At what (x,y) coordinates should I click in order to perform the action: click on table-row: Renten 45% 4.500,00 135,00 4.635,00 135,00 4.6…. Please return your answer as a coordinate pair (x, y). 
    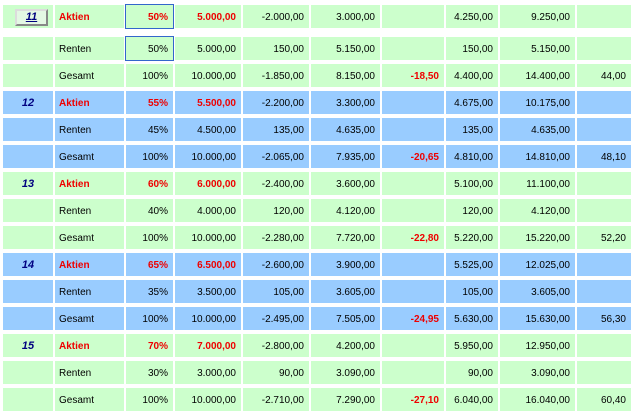
    Looking at the image, I should click on (319, 130).